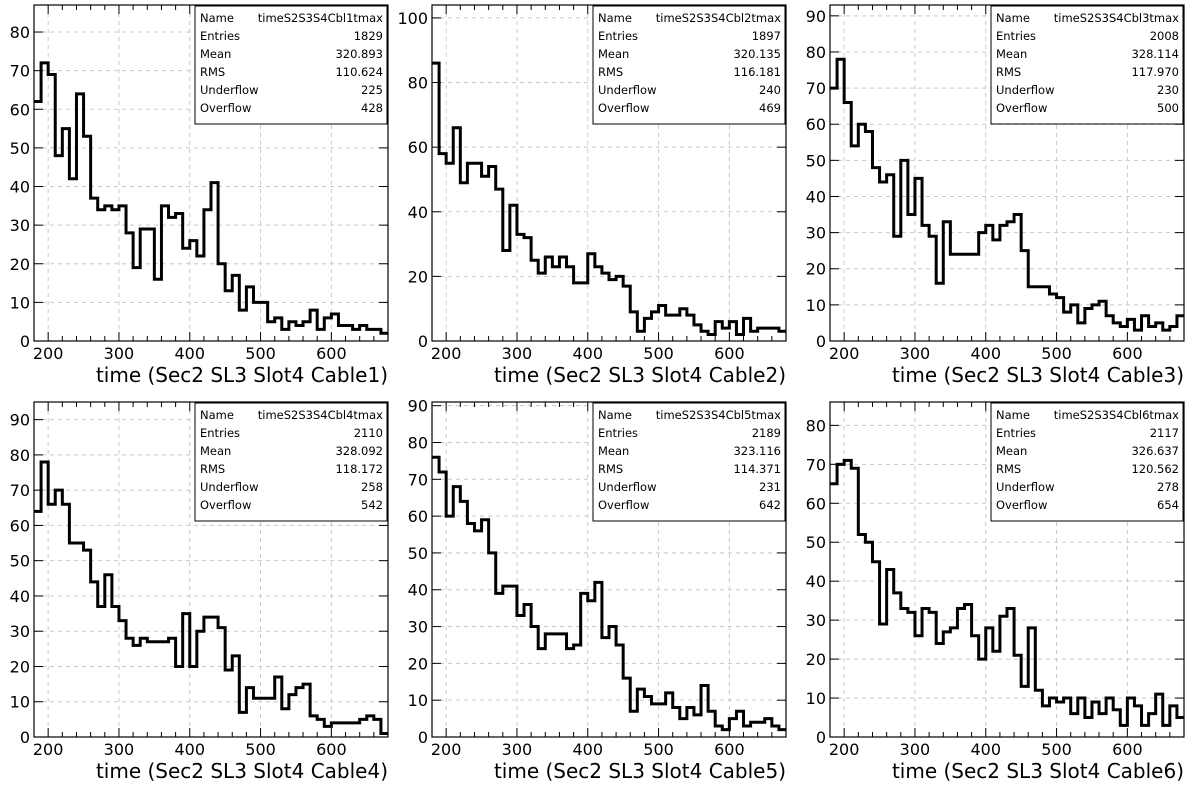  What do you see at coordinates (1038, 771) in the screenshot?
I see `x-axis-title: time (Sec2 SL3 Slot4 Cable6)` at bounding box center [1038, 771].